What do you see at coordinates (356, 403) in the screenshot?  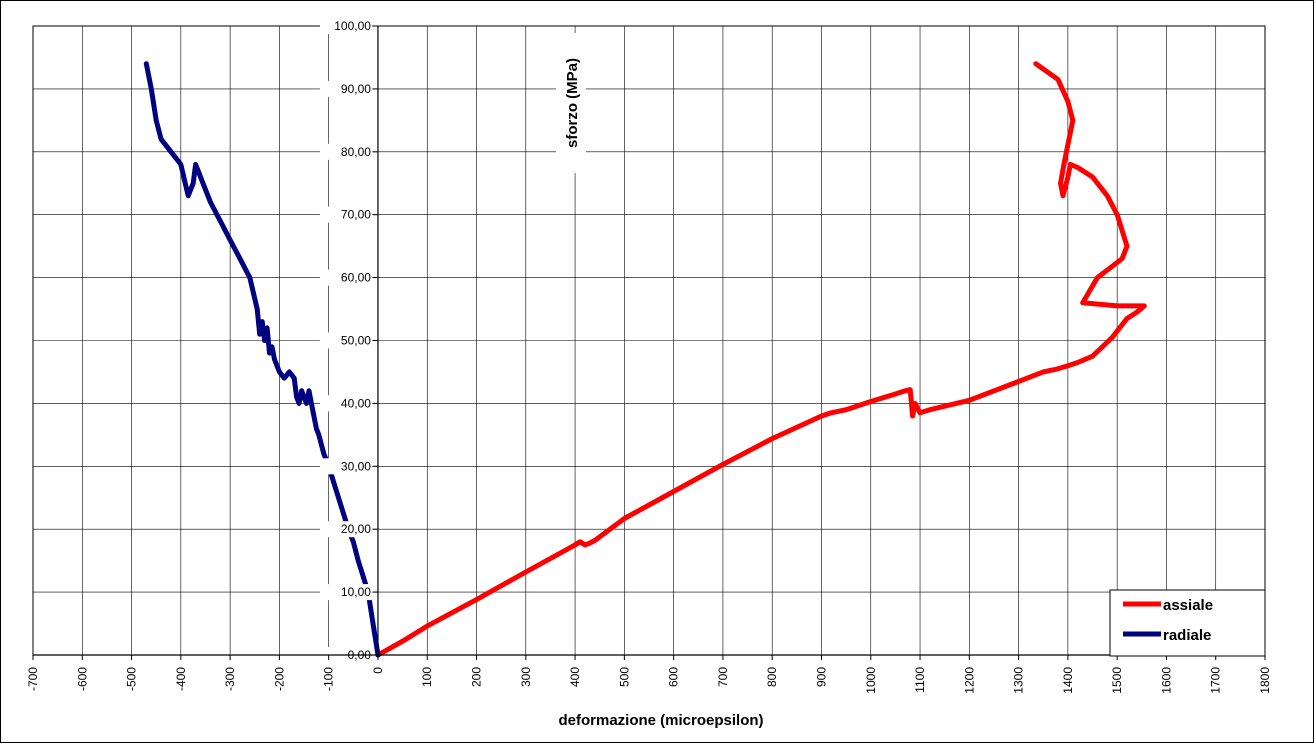 I see `y-tick-label: 40,00` at bounding box center [356, 403].